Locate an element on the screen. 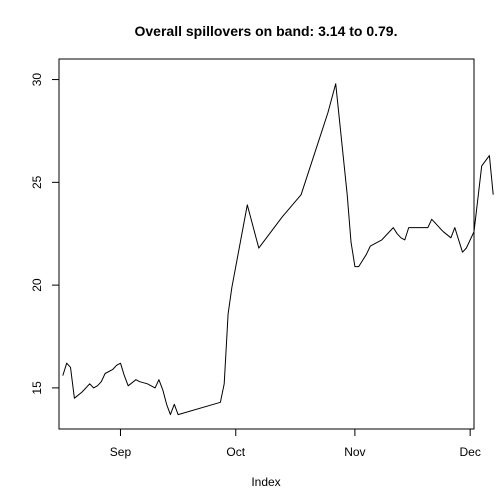 This screenshot has height=504, width=504. y-tick-label: 30 is located at coordinates (37, 80).